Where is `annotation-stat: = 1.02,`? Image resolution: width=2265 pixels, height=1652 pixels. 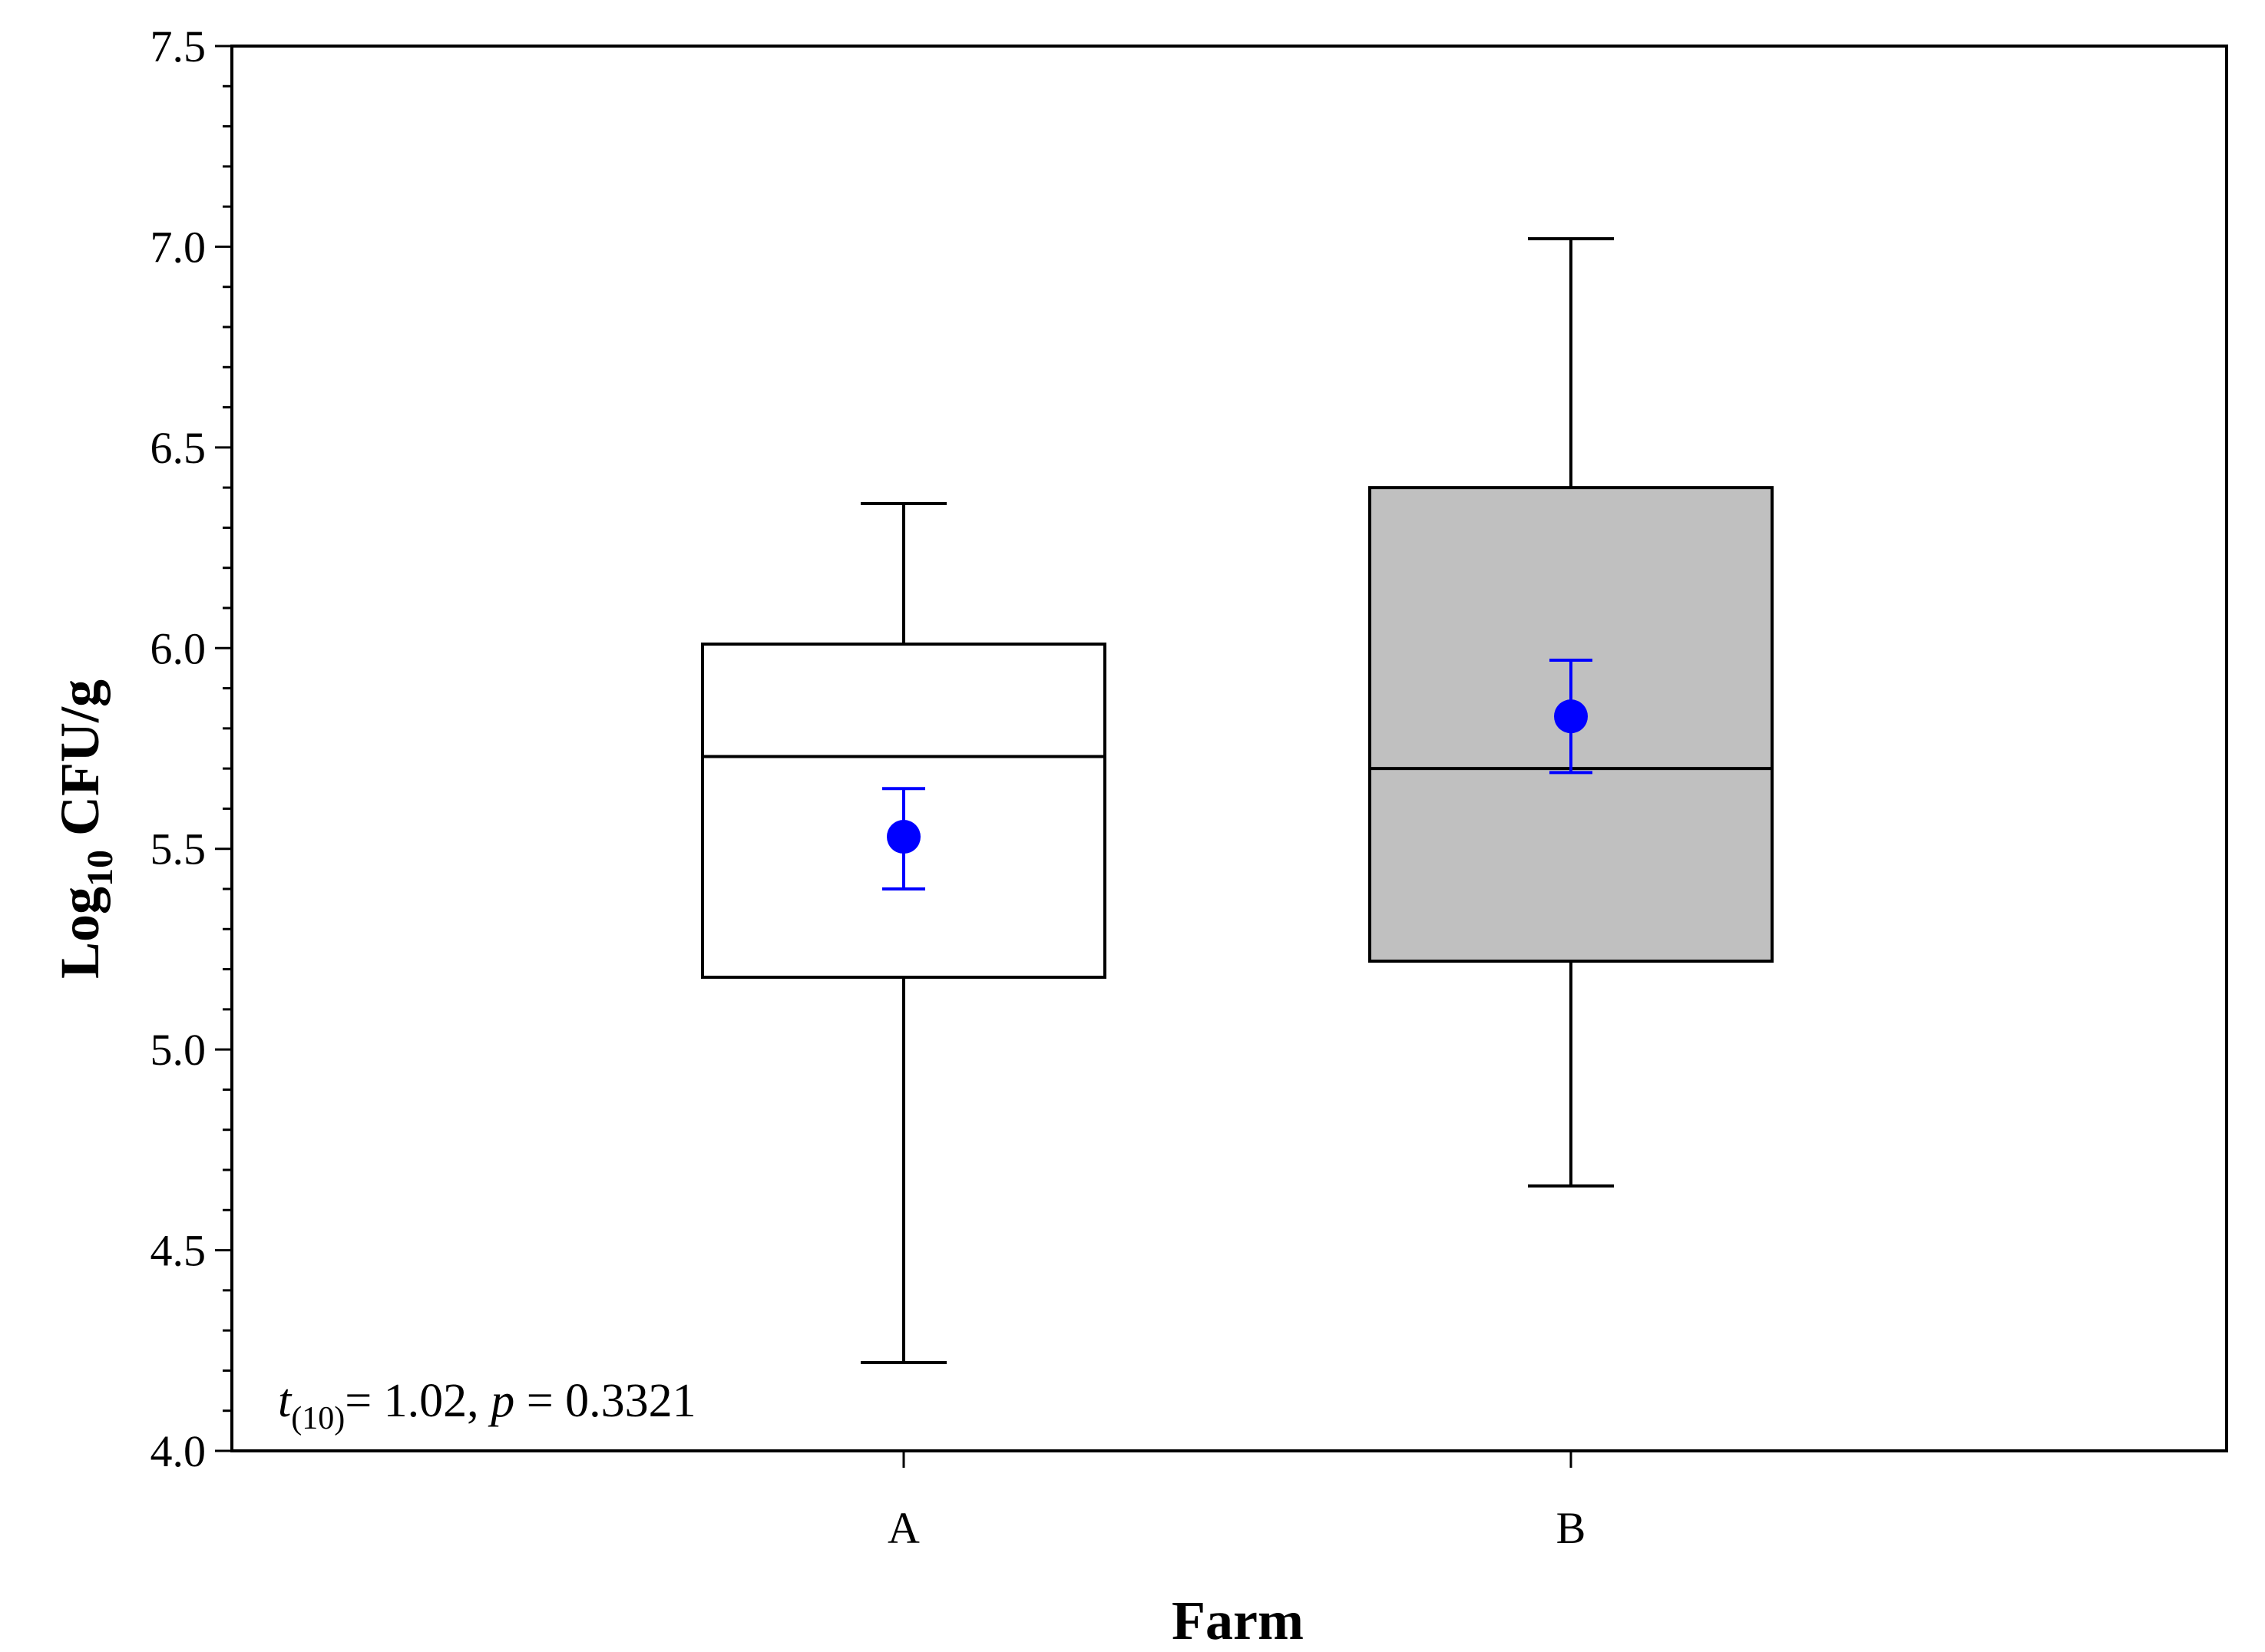 annotation-stat: = 1.02, is located at coordinates (418, 1401).